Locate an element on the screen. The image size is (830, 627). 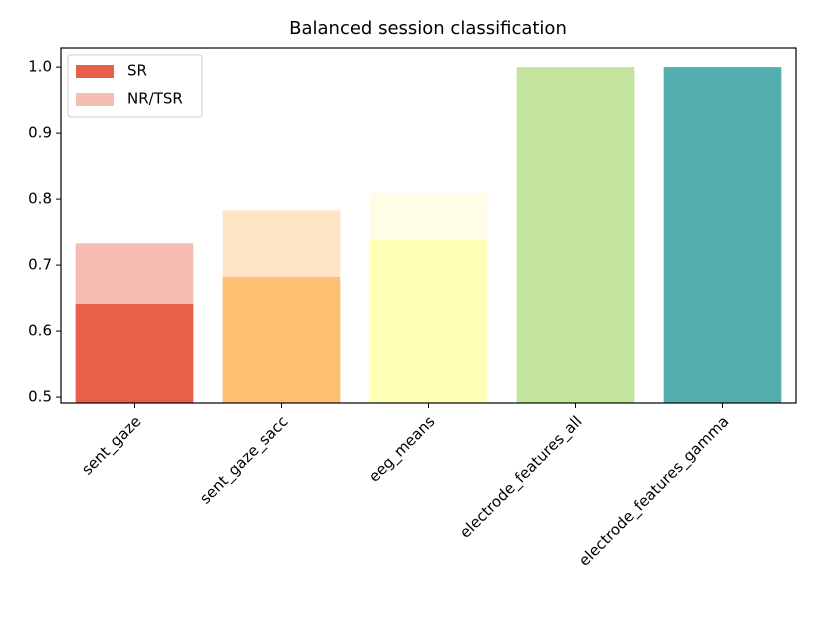
x-tick-label: electrode_features_all is located at coordinates (521, 477).